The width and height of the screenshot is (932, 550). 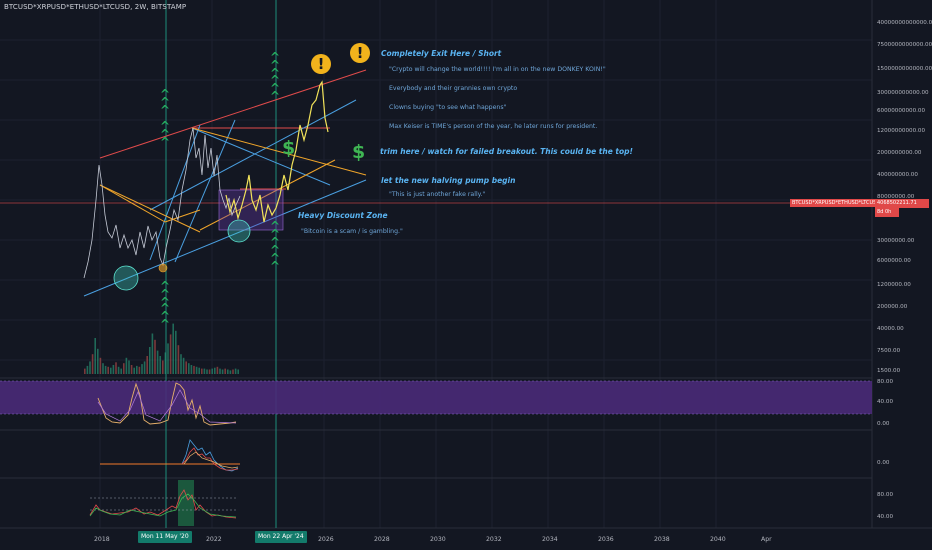 I want to click on time-axis-label: Apr, so click(x=766, y=539).